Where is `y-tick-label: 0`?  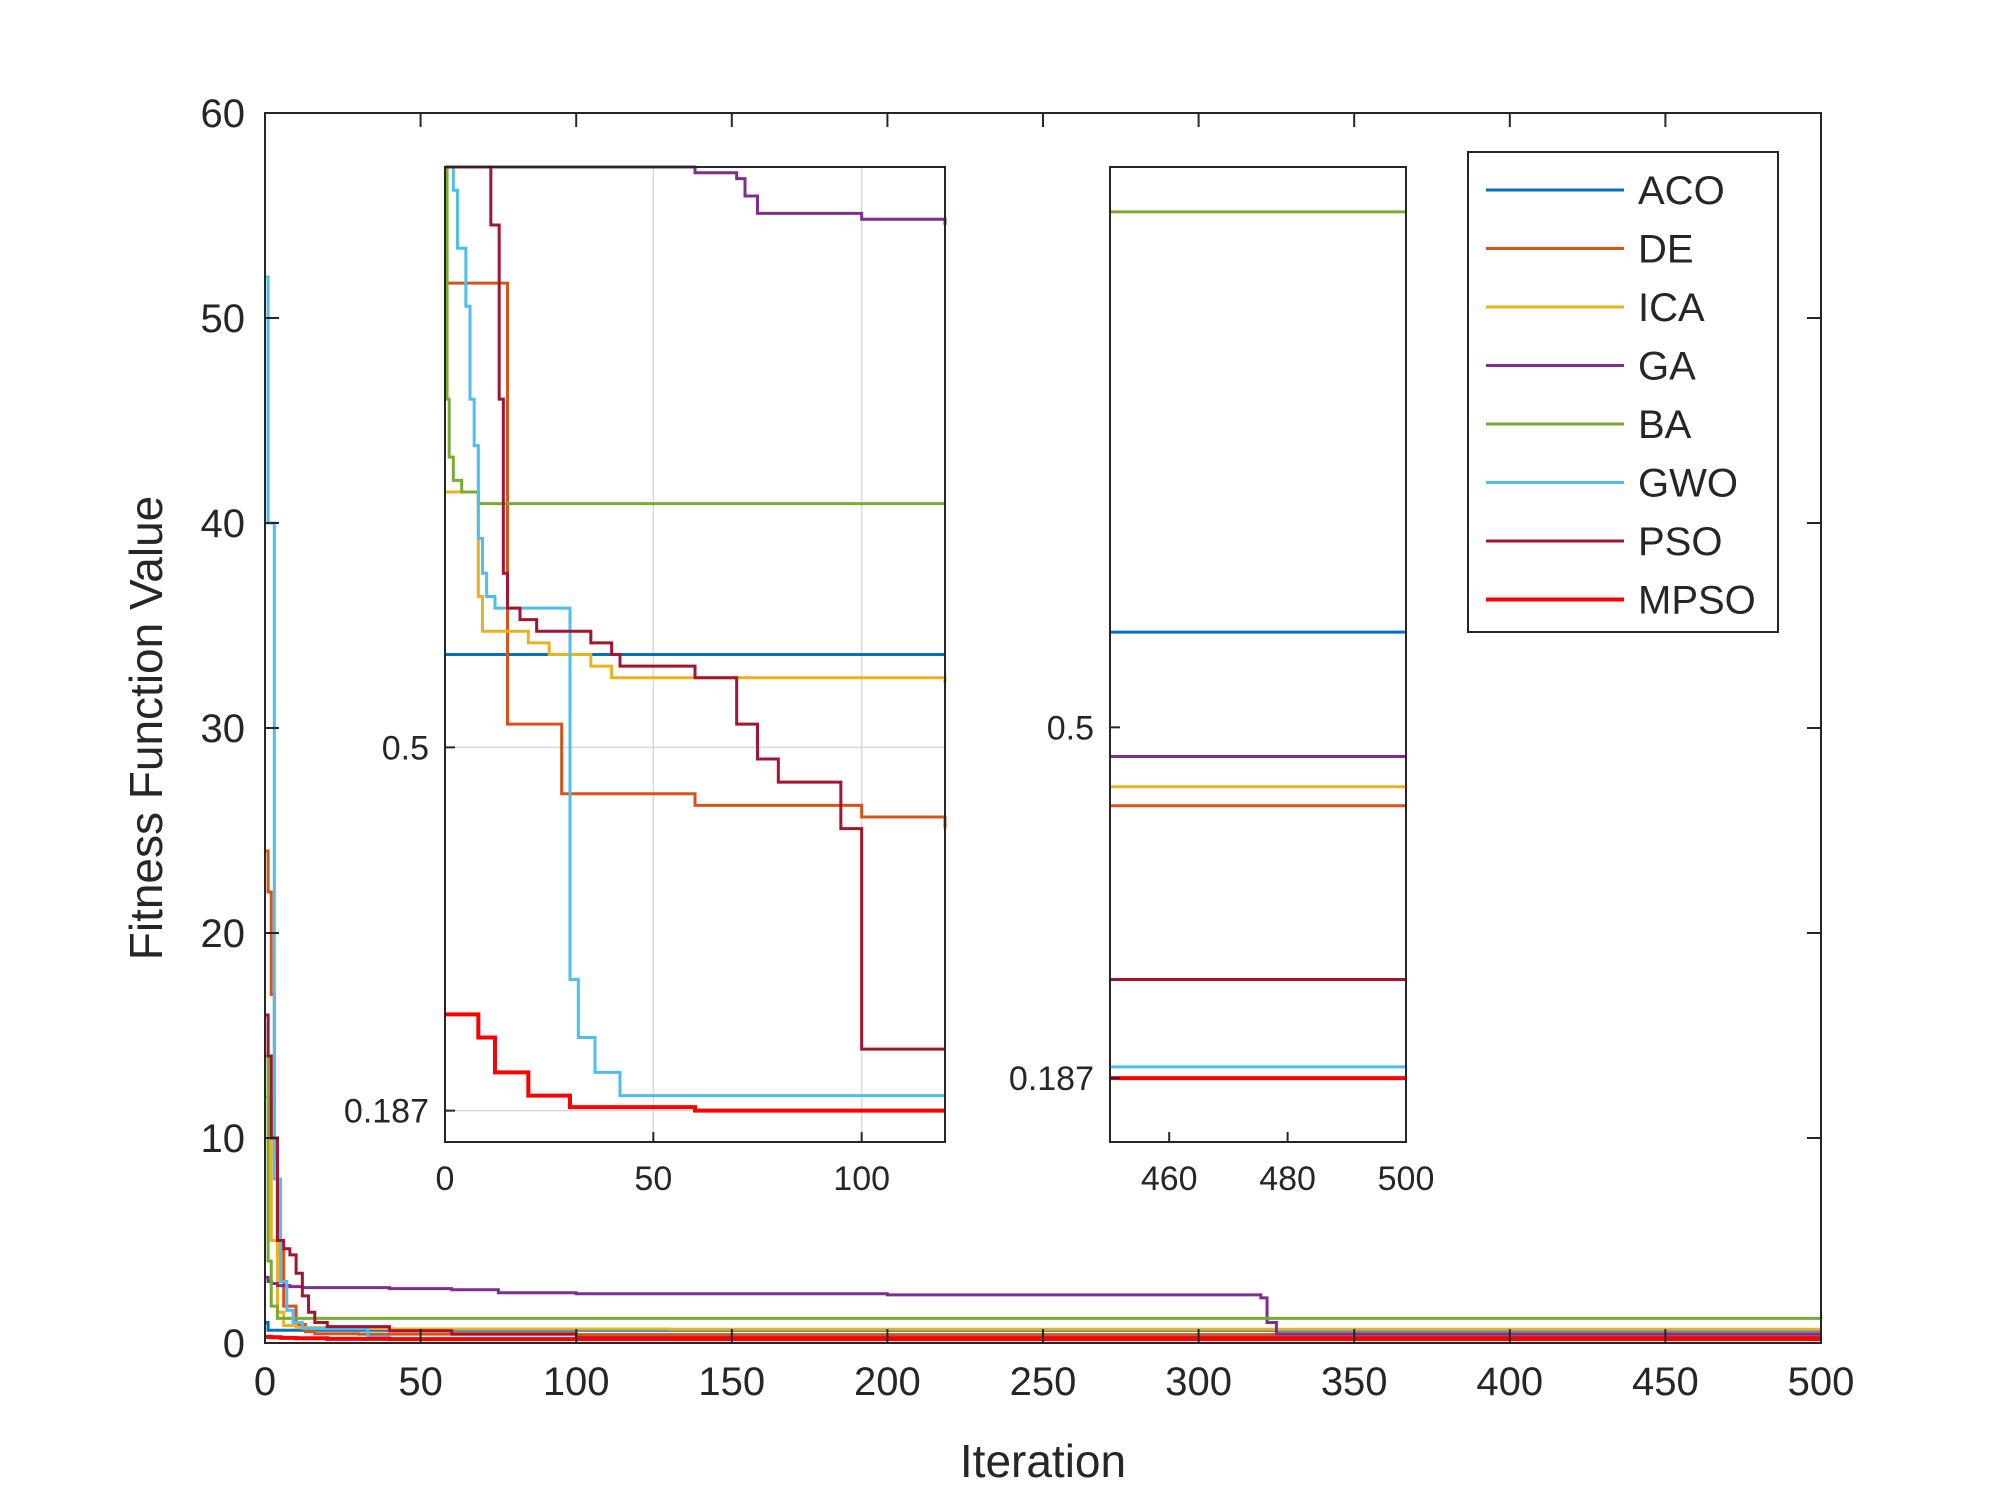
y-tick-label: 0 is located at coordinates (234, 1344).